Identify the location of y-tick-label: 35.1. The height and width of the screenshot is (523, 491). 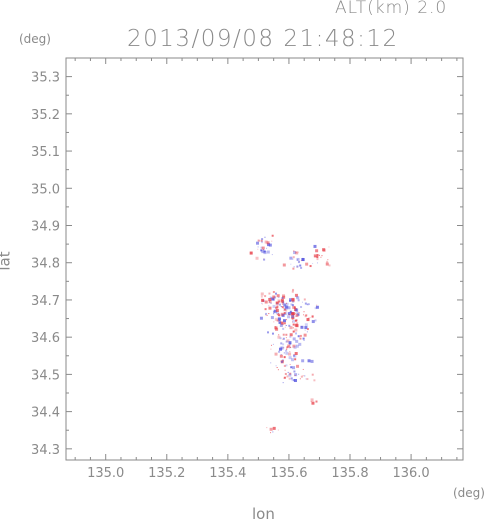
(45, 152).